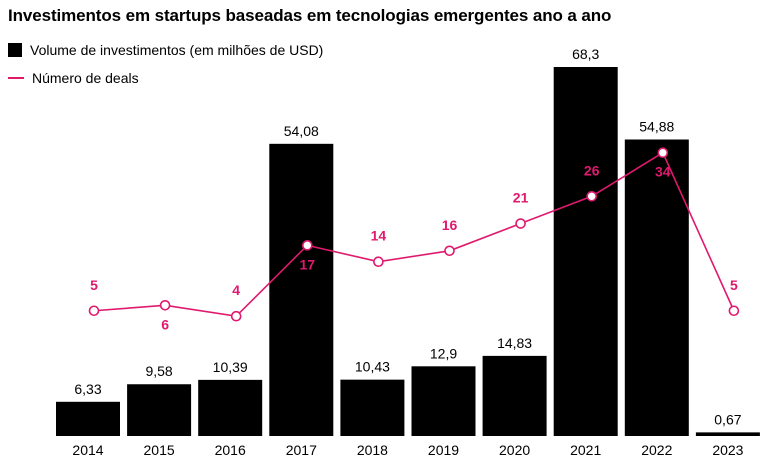 The height and width of the screenshot is (470, 774). I want to click on bar-2015, so click(159, 410).